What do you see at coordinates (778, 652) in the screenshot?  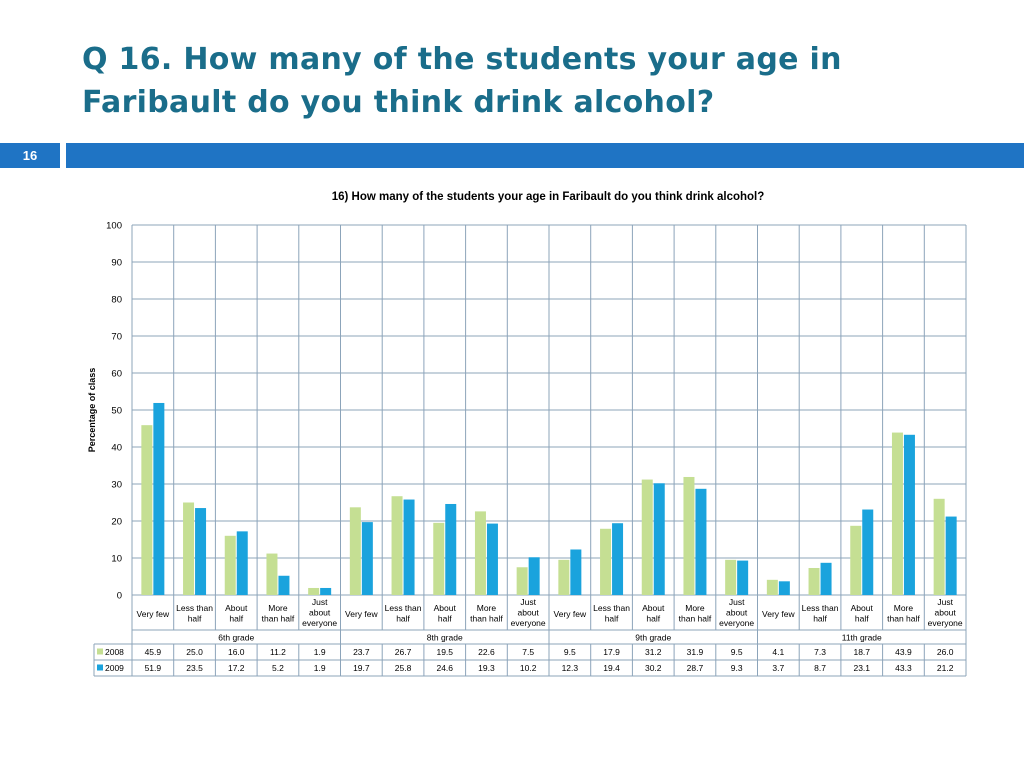 I see `data-table-value: 4.1` at bounding box center [778, 652].